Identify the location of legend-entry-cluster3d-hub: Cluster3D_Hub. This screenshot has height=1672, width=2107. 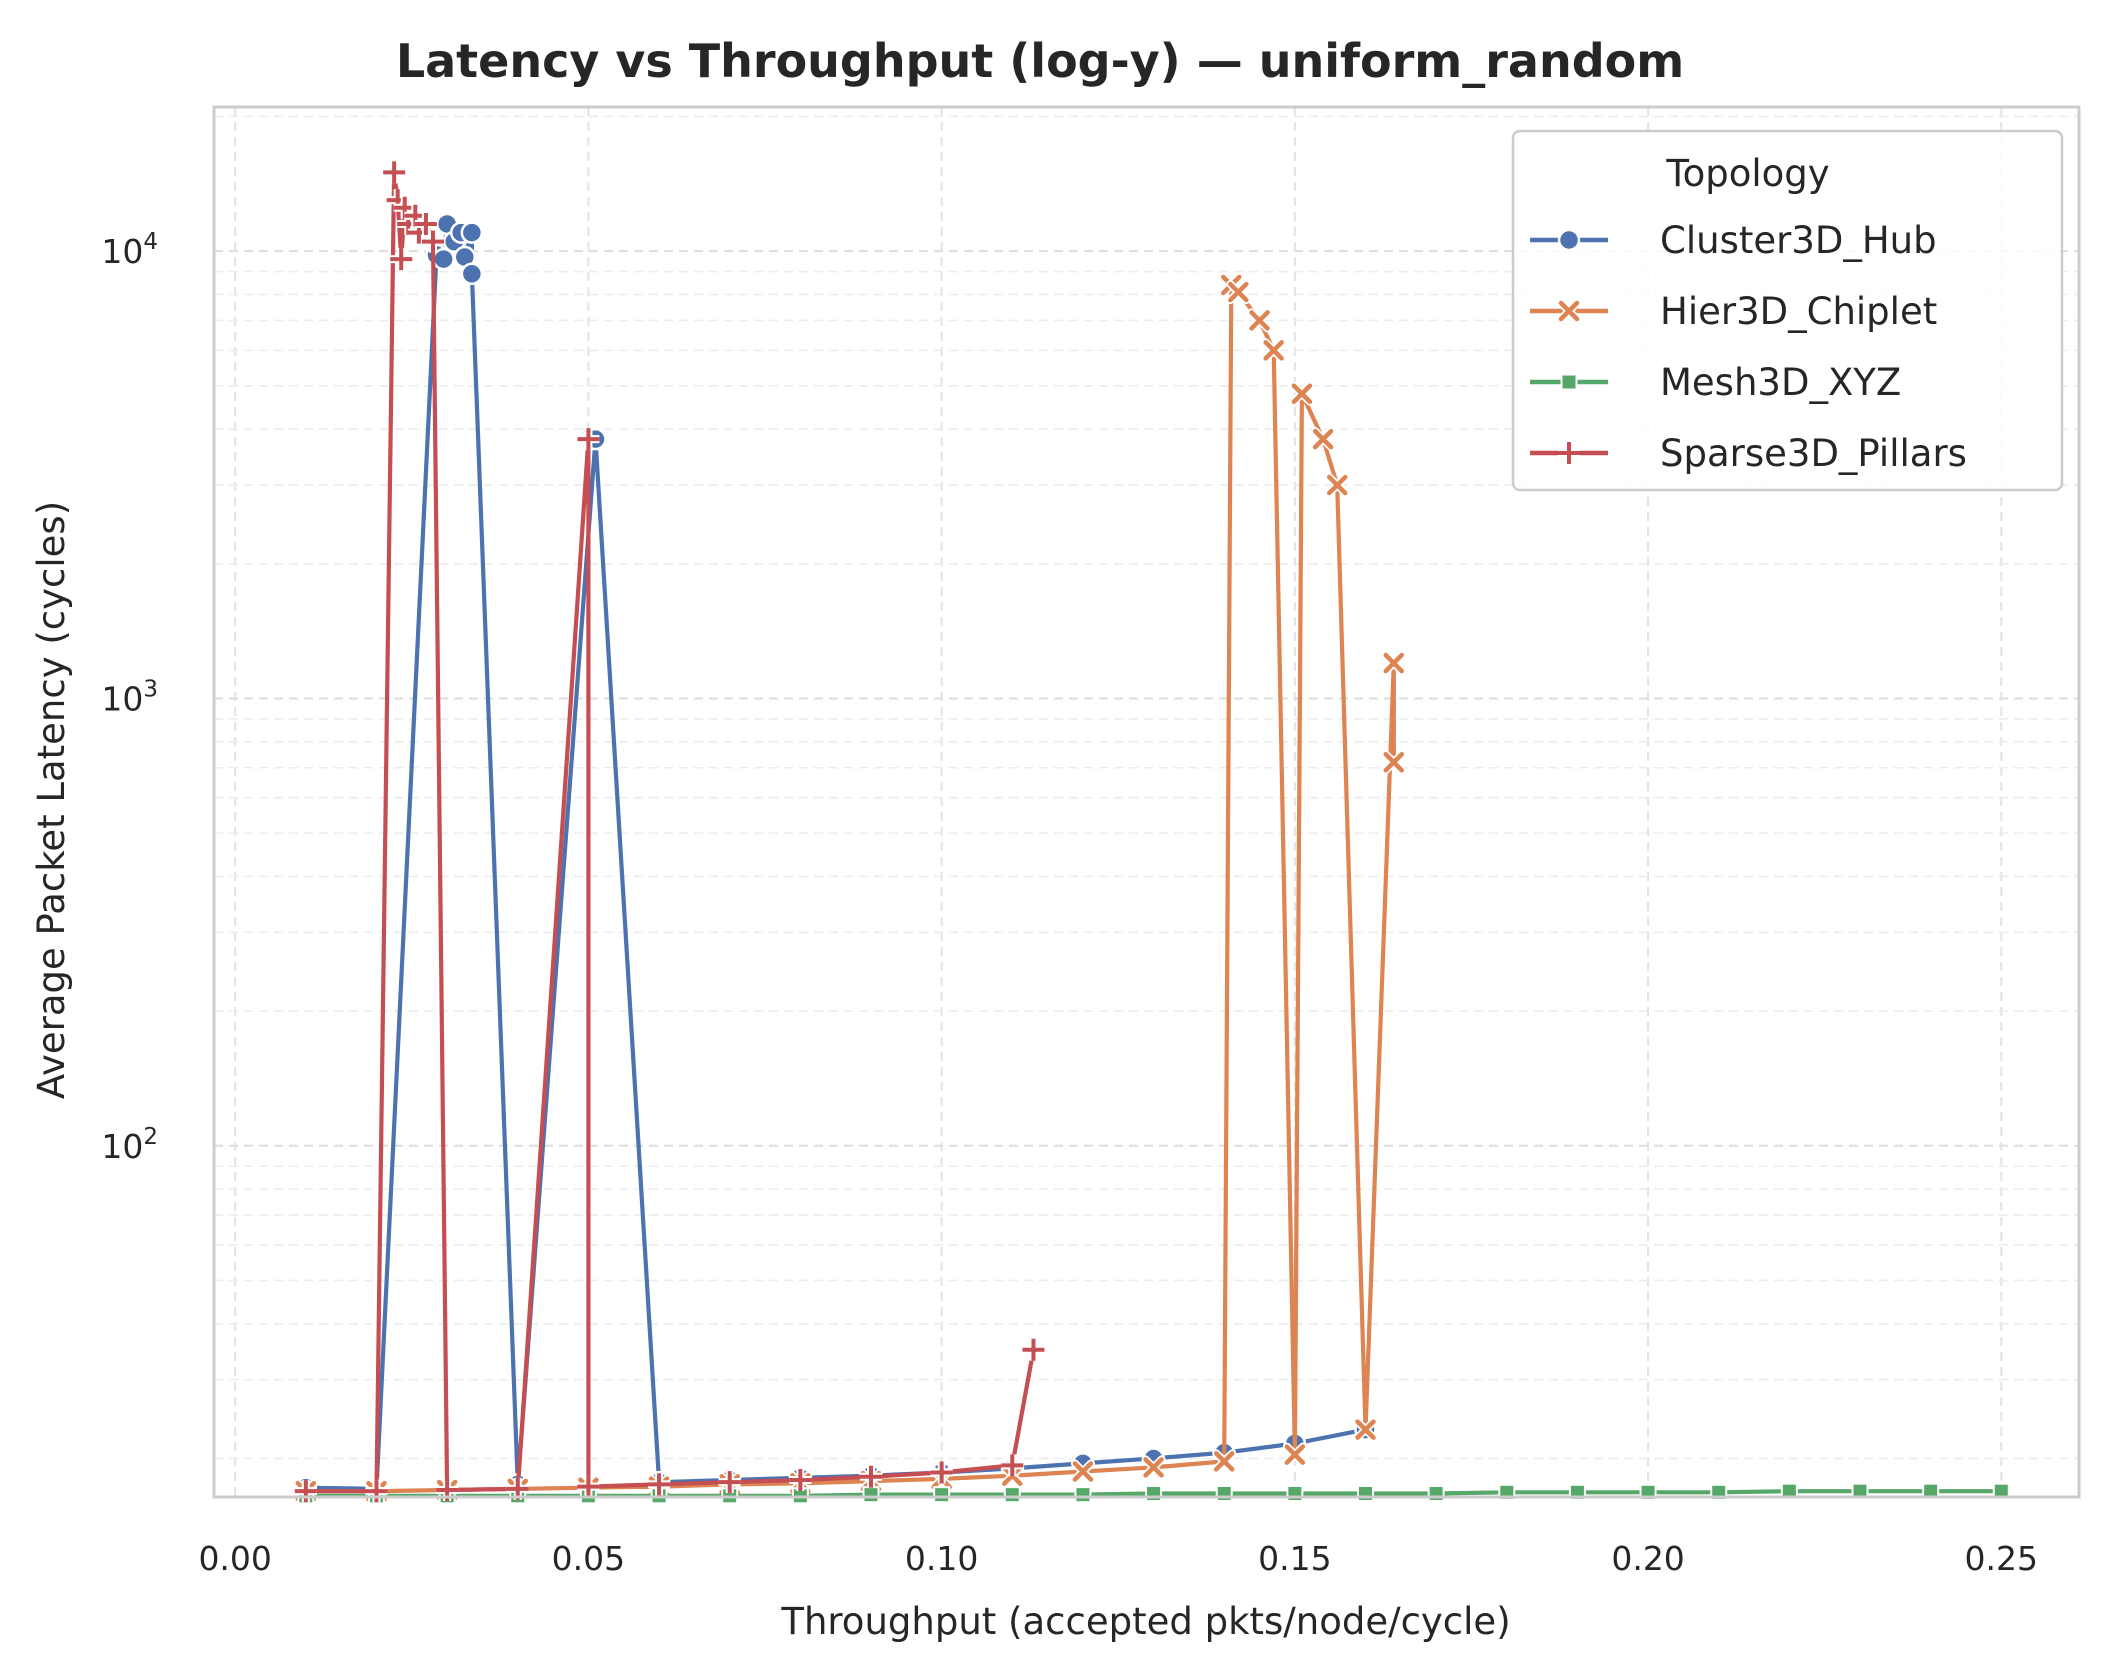
(1733, 240).